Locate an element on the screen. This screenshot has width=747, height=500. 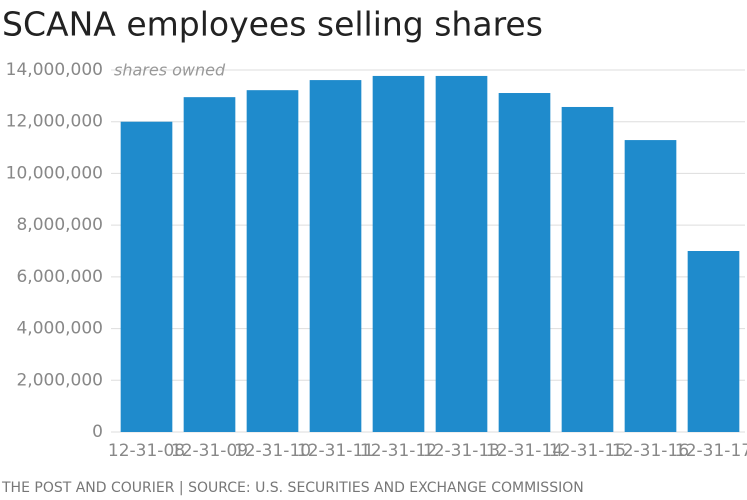
annotation: shares owned is located at coordinates (170, 70).